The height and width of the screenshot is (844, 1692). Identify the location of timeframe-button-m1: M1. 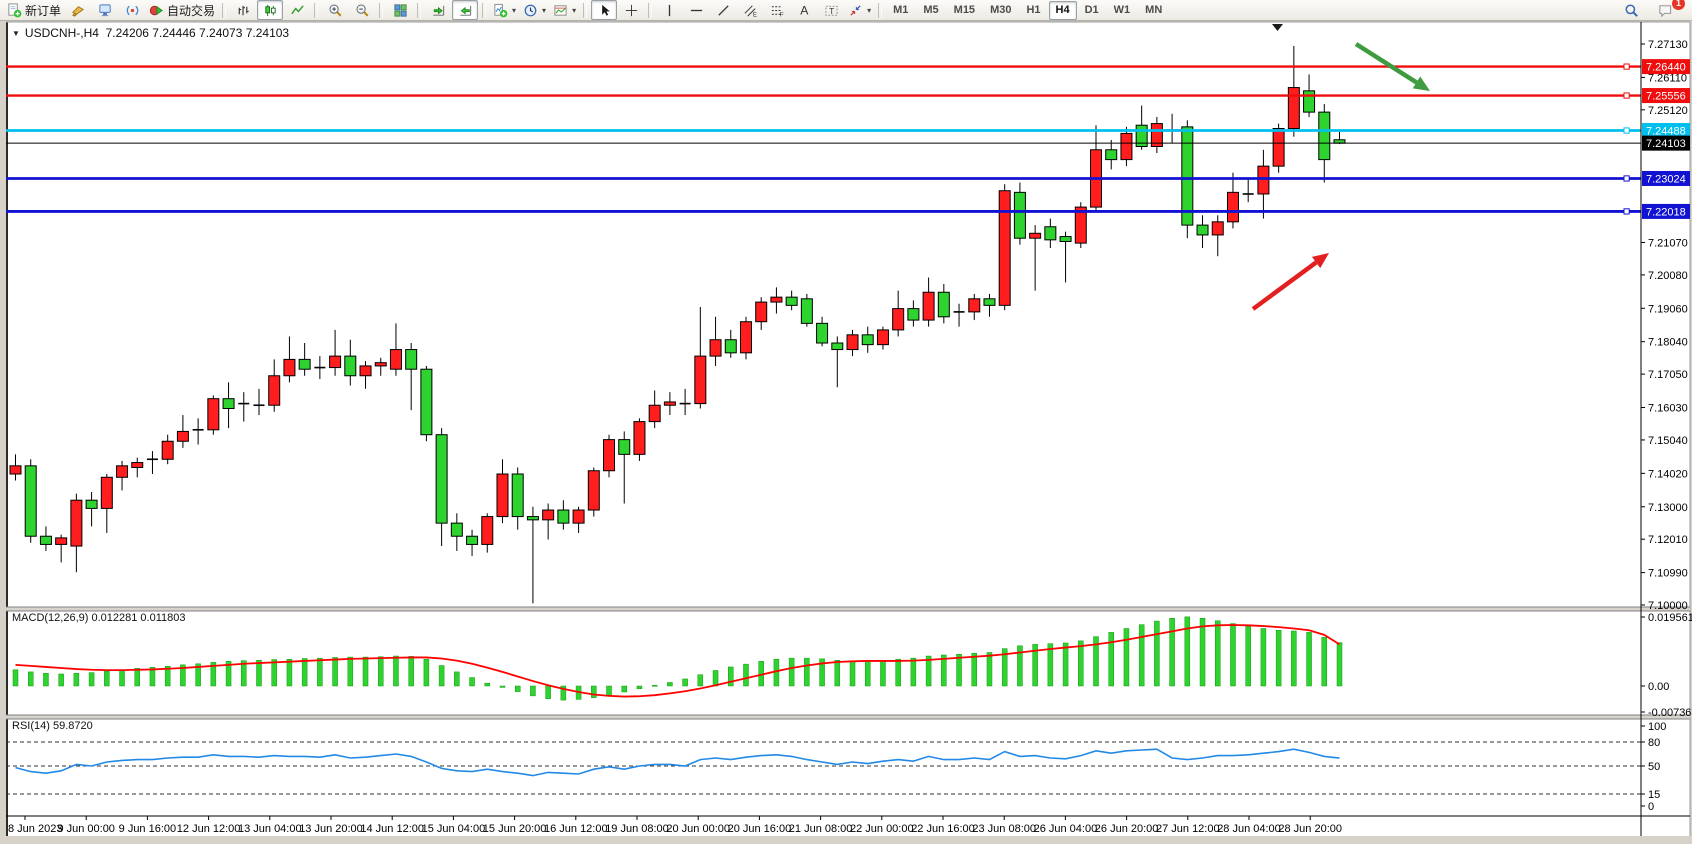
(901, 10).